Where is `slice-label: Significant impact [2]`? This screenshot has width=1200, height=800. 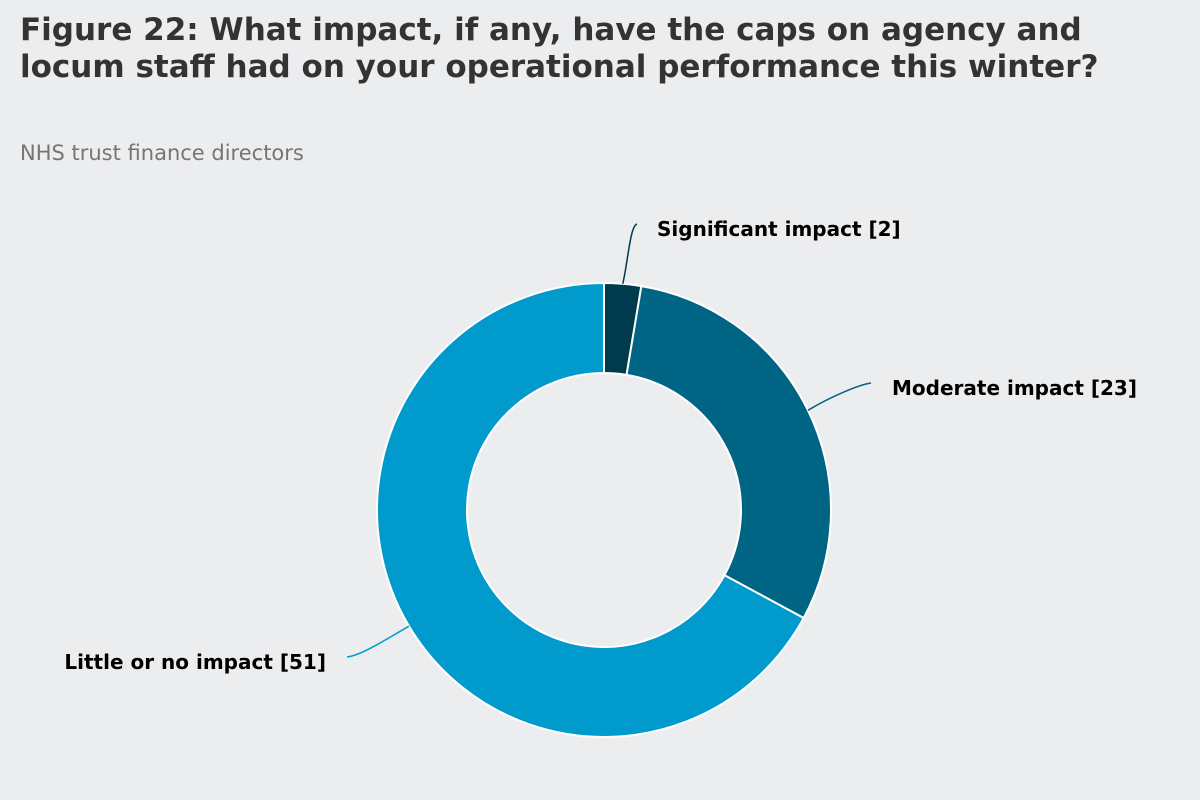 slice-label: Significant impact [2] is located at coordinates (779, 229).